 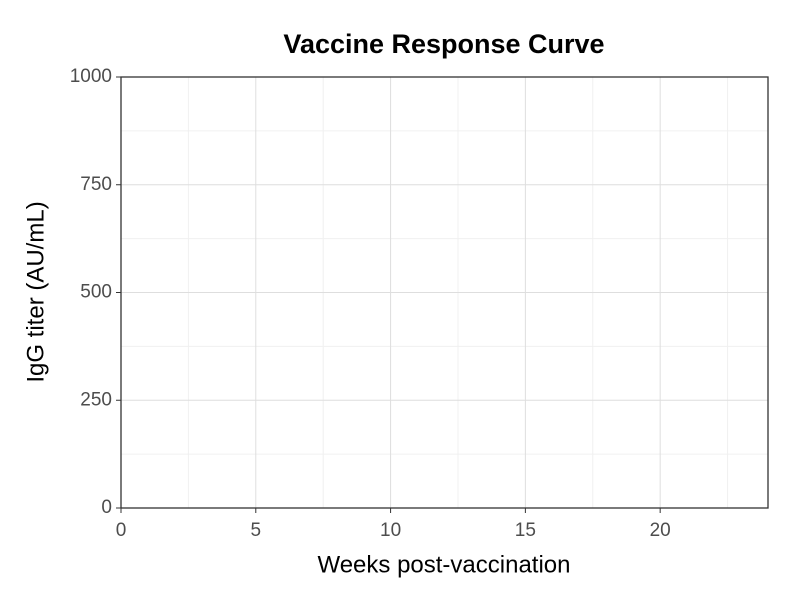 What do you see at coordinates (443, 564) in the screenshot?
I see `x-axis-title: Weeks post-vaccination` at bounding box center [443, 564].